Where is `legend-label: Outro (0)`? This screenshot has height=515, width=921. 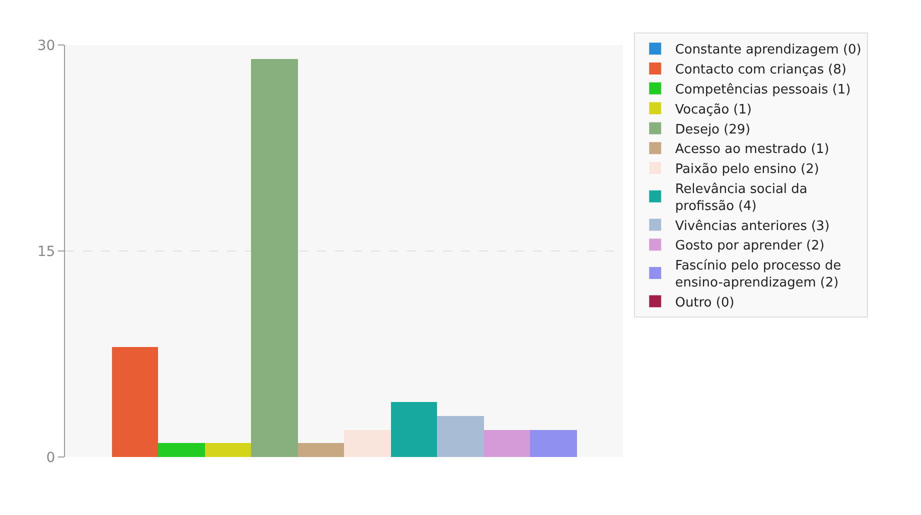
legend-label: Outro (0) is located at coordinates (704, 302).